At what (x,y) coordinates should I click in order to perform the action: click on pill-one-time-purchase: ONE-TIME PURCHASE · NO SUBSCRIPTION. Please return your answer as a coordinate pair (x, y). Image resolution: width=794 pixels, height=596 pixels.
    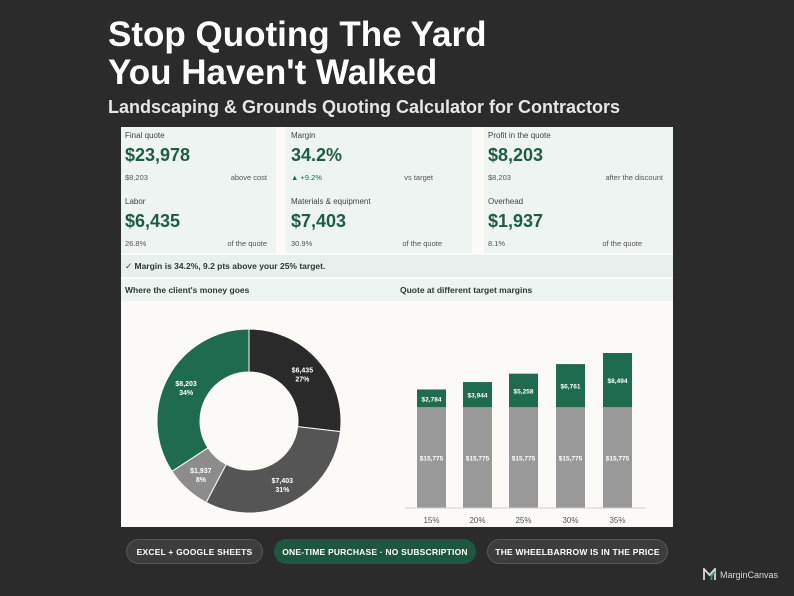
    Looking at the image, I should click on (375, 551).